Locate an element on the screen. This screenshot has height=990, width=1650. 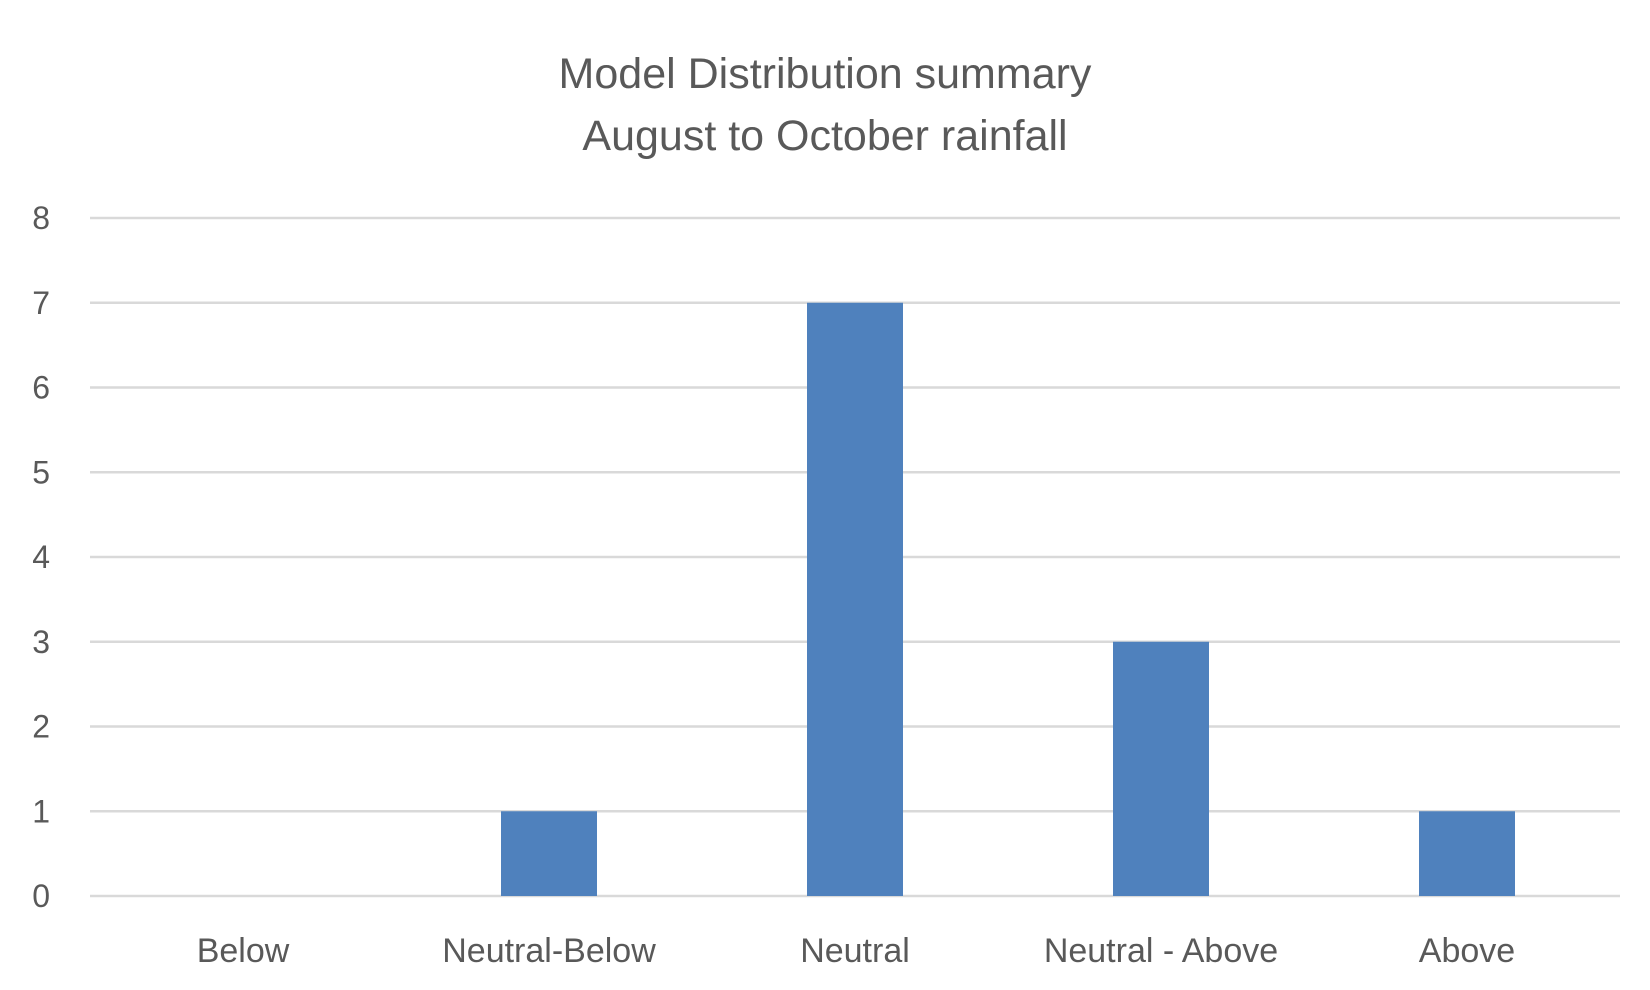
y-tick-label: 8 is located at coordinates (41, 218).